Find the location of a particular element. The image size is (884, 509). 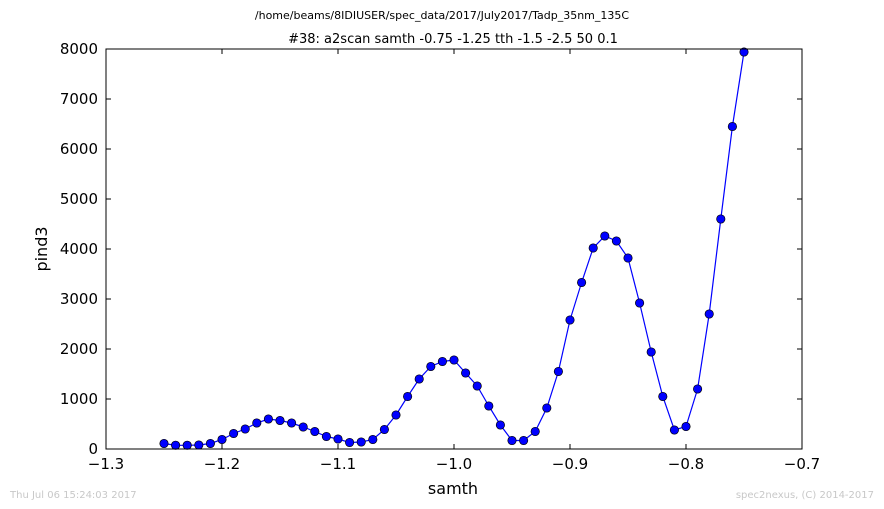

y-tick-label: 3000 is located at coordinates (79, 299).